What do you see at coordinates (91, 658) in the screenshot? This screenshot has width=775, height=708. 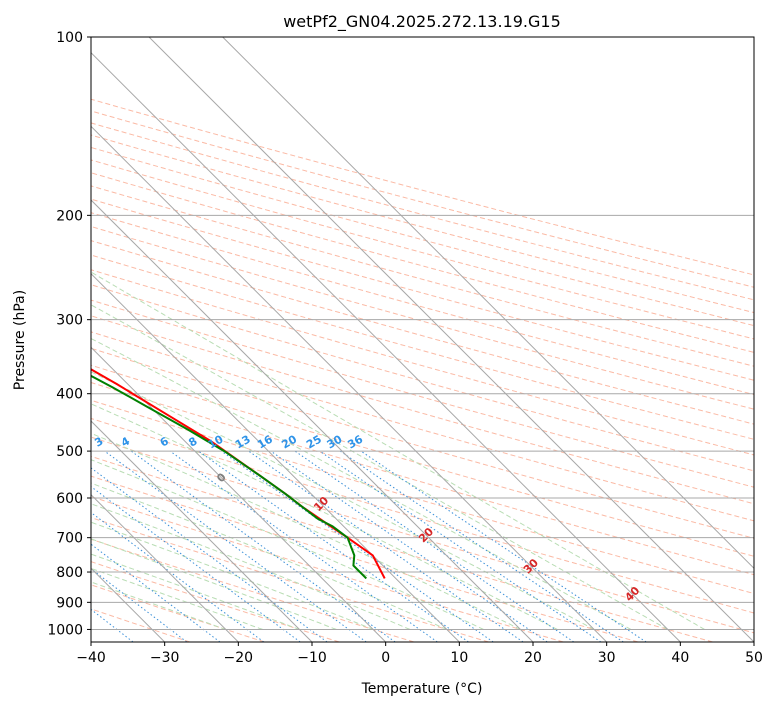 I see `x-tick-label: −40` at bounding box center [91, 658].